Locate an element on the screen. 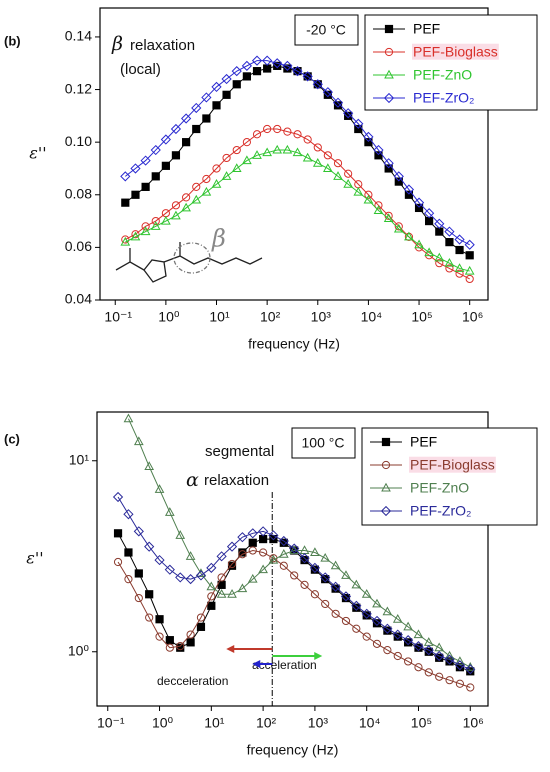 This screenshot has width=550, height=772. legend-label: PEF-Bioglass is located at coordinates (455, 52).